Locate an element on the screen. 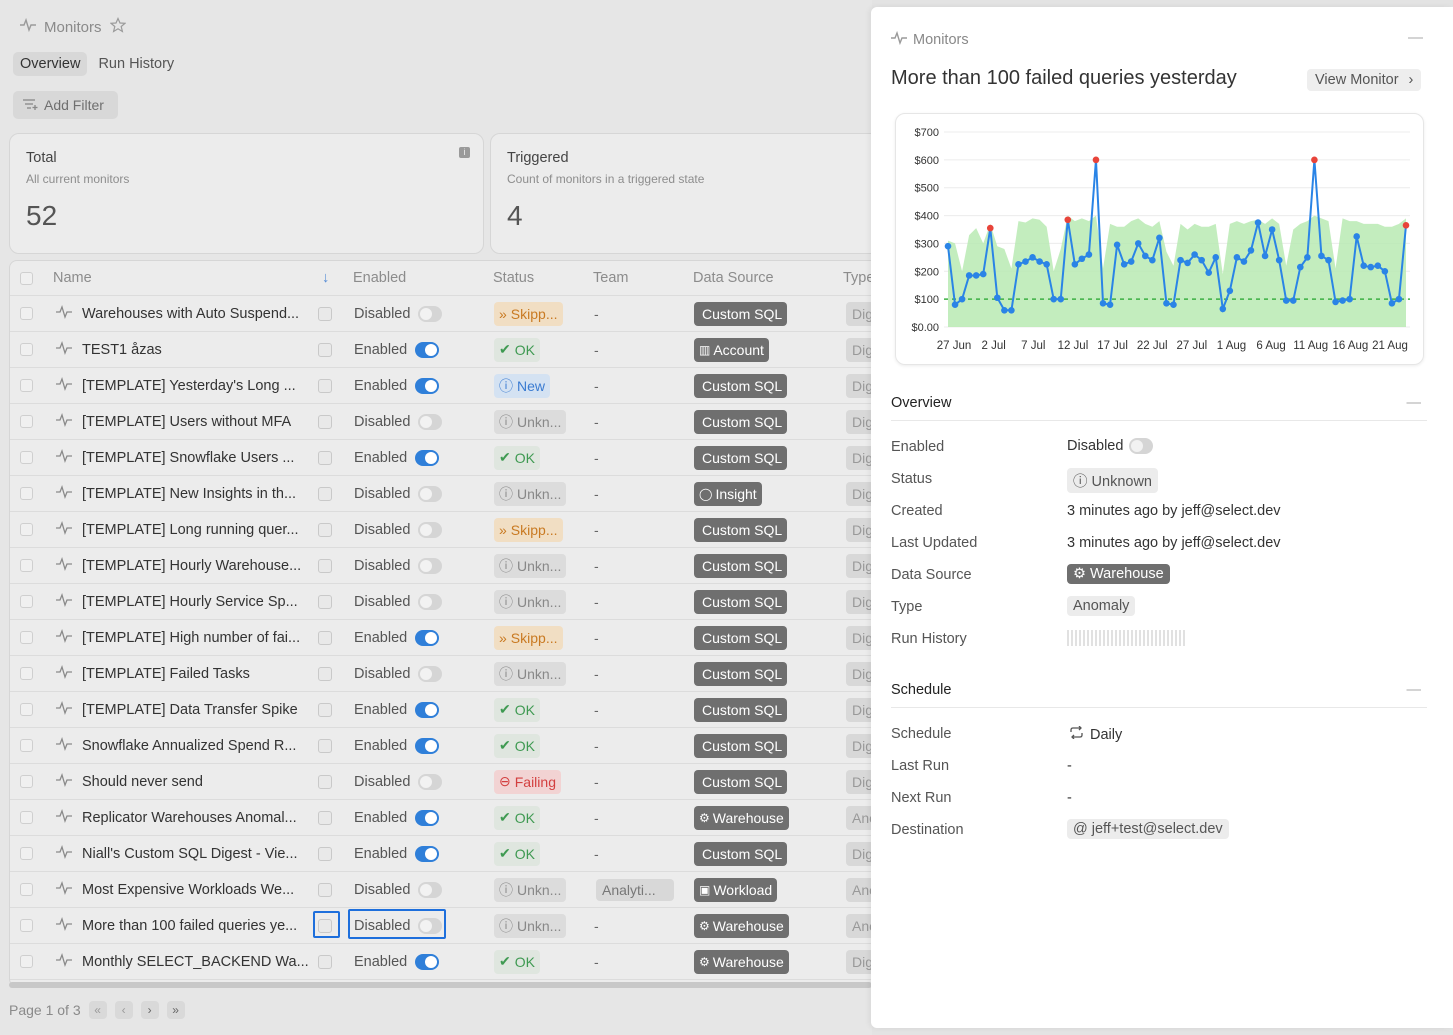 The width and height of the screenshot is (1453, 1035). select-all-checkbox is located at coordinates (26, 278).